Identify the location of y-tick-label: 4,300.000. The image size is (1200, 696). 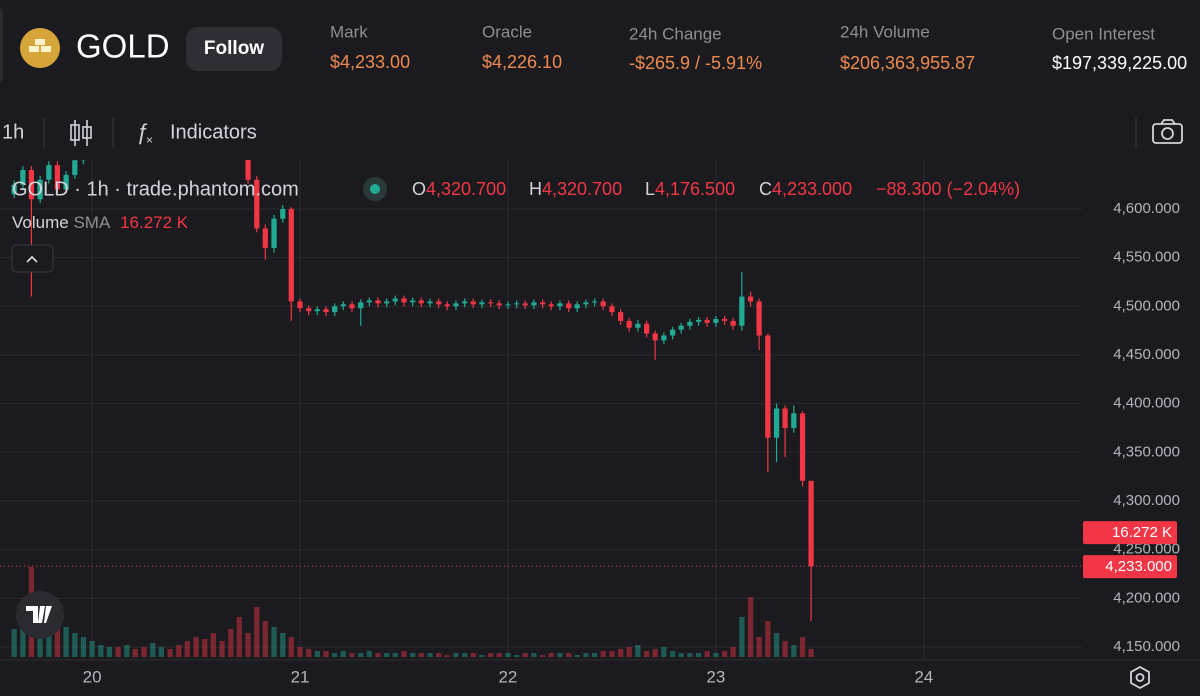
(1146, 500).